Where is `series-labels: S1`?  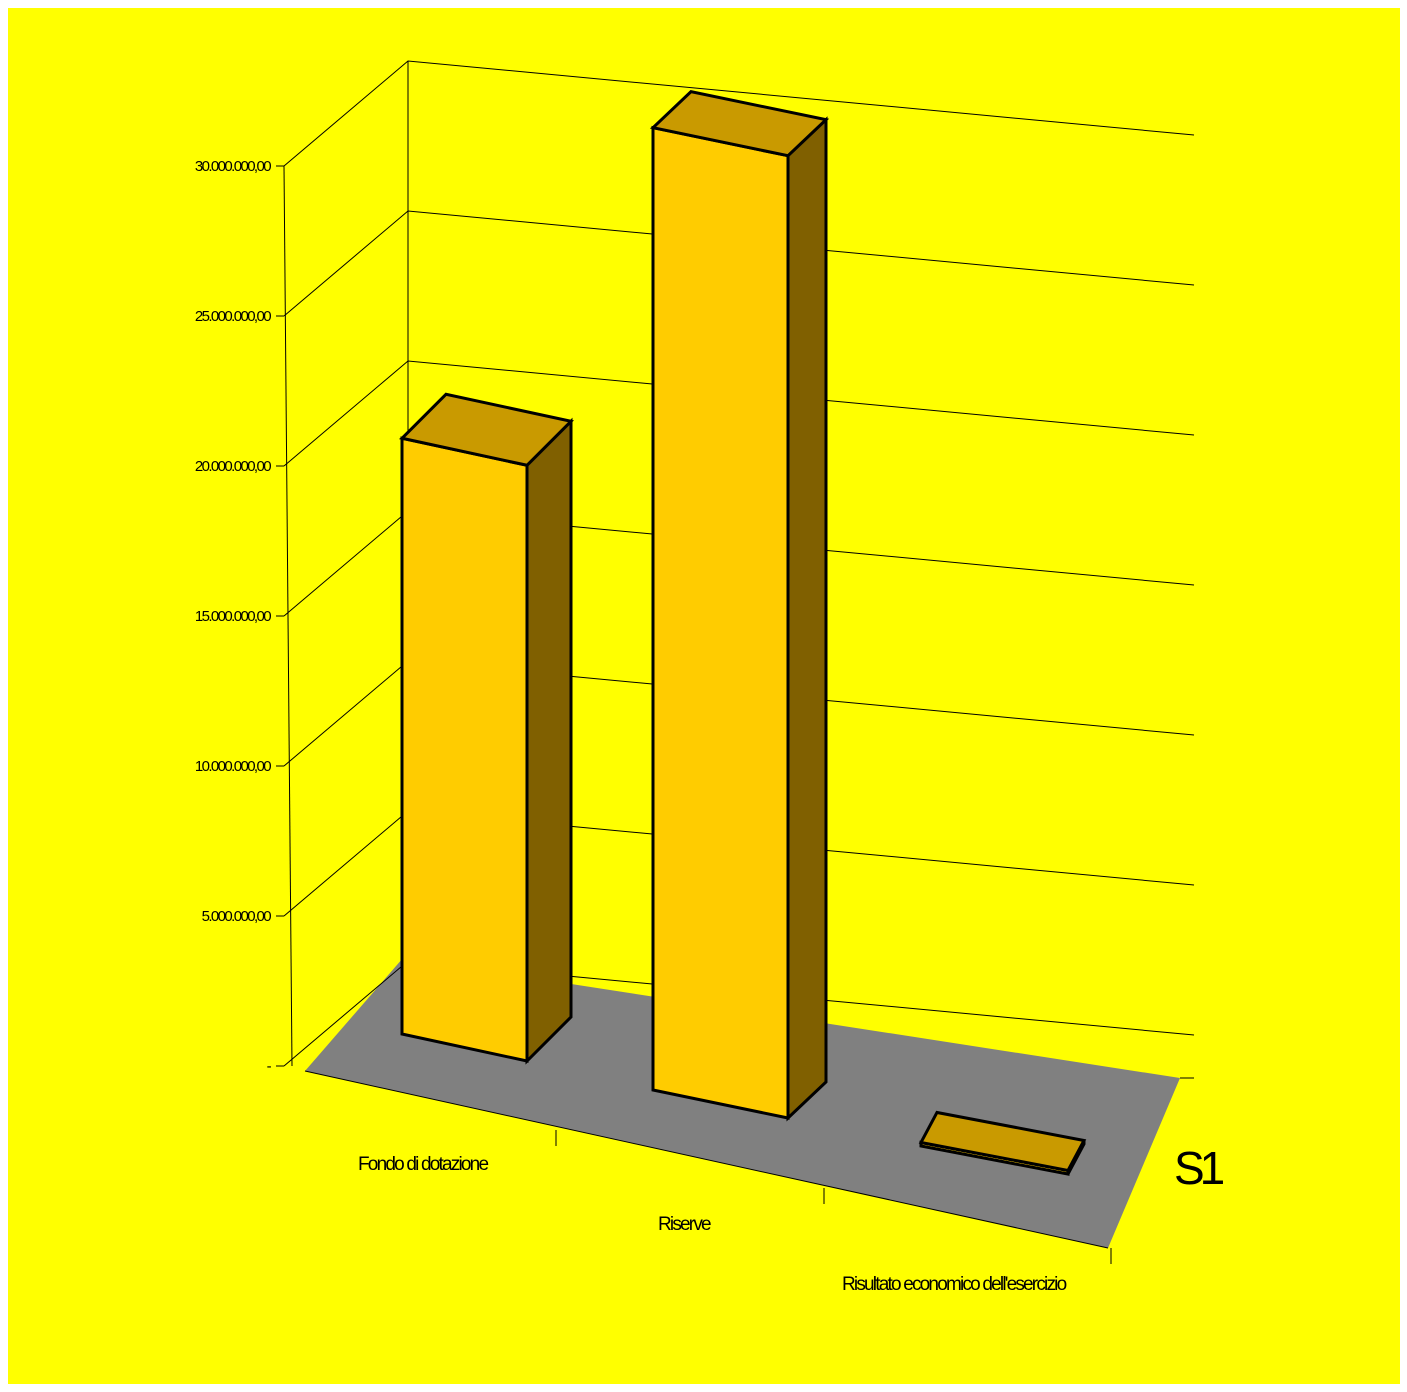
series-labels: S1 is located at coordinates (1201, 1168).